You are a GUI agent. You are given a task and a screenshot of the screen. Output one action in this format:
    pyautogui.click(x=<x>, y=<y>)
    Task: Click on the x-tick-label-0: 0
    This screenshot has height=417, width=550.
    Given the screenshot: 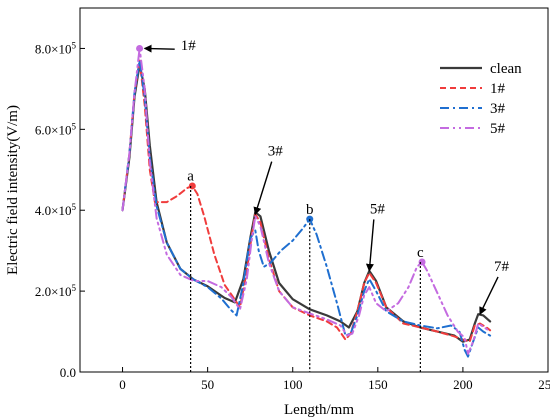 What is the action you would take?
    pyautogui.click(x=122, y=384)
    